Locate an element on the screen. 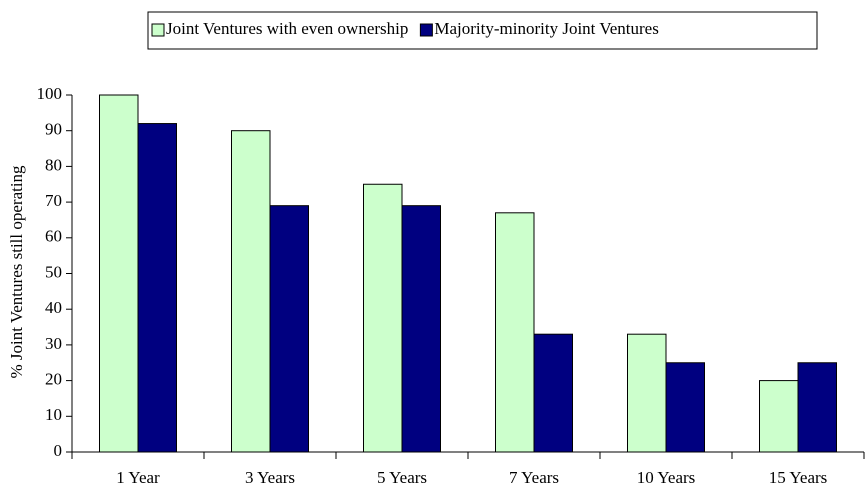 The width and height of the screenshot is (866, 495). legend-label: Joint Ventures with even ownership is located at coordinates (287, 28).